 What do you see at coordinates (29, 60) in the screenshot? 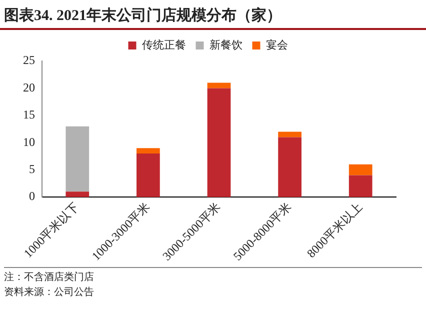
I see `y-tick-label: 25` at bounding box center [29, 60].